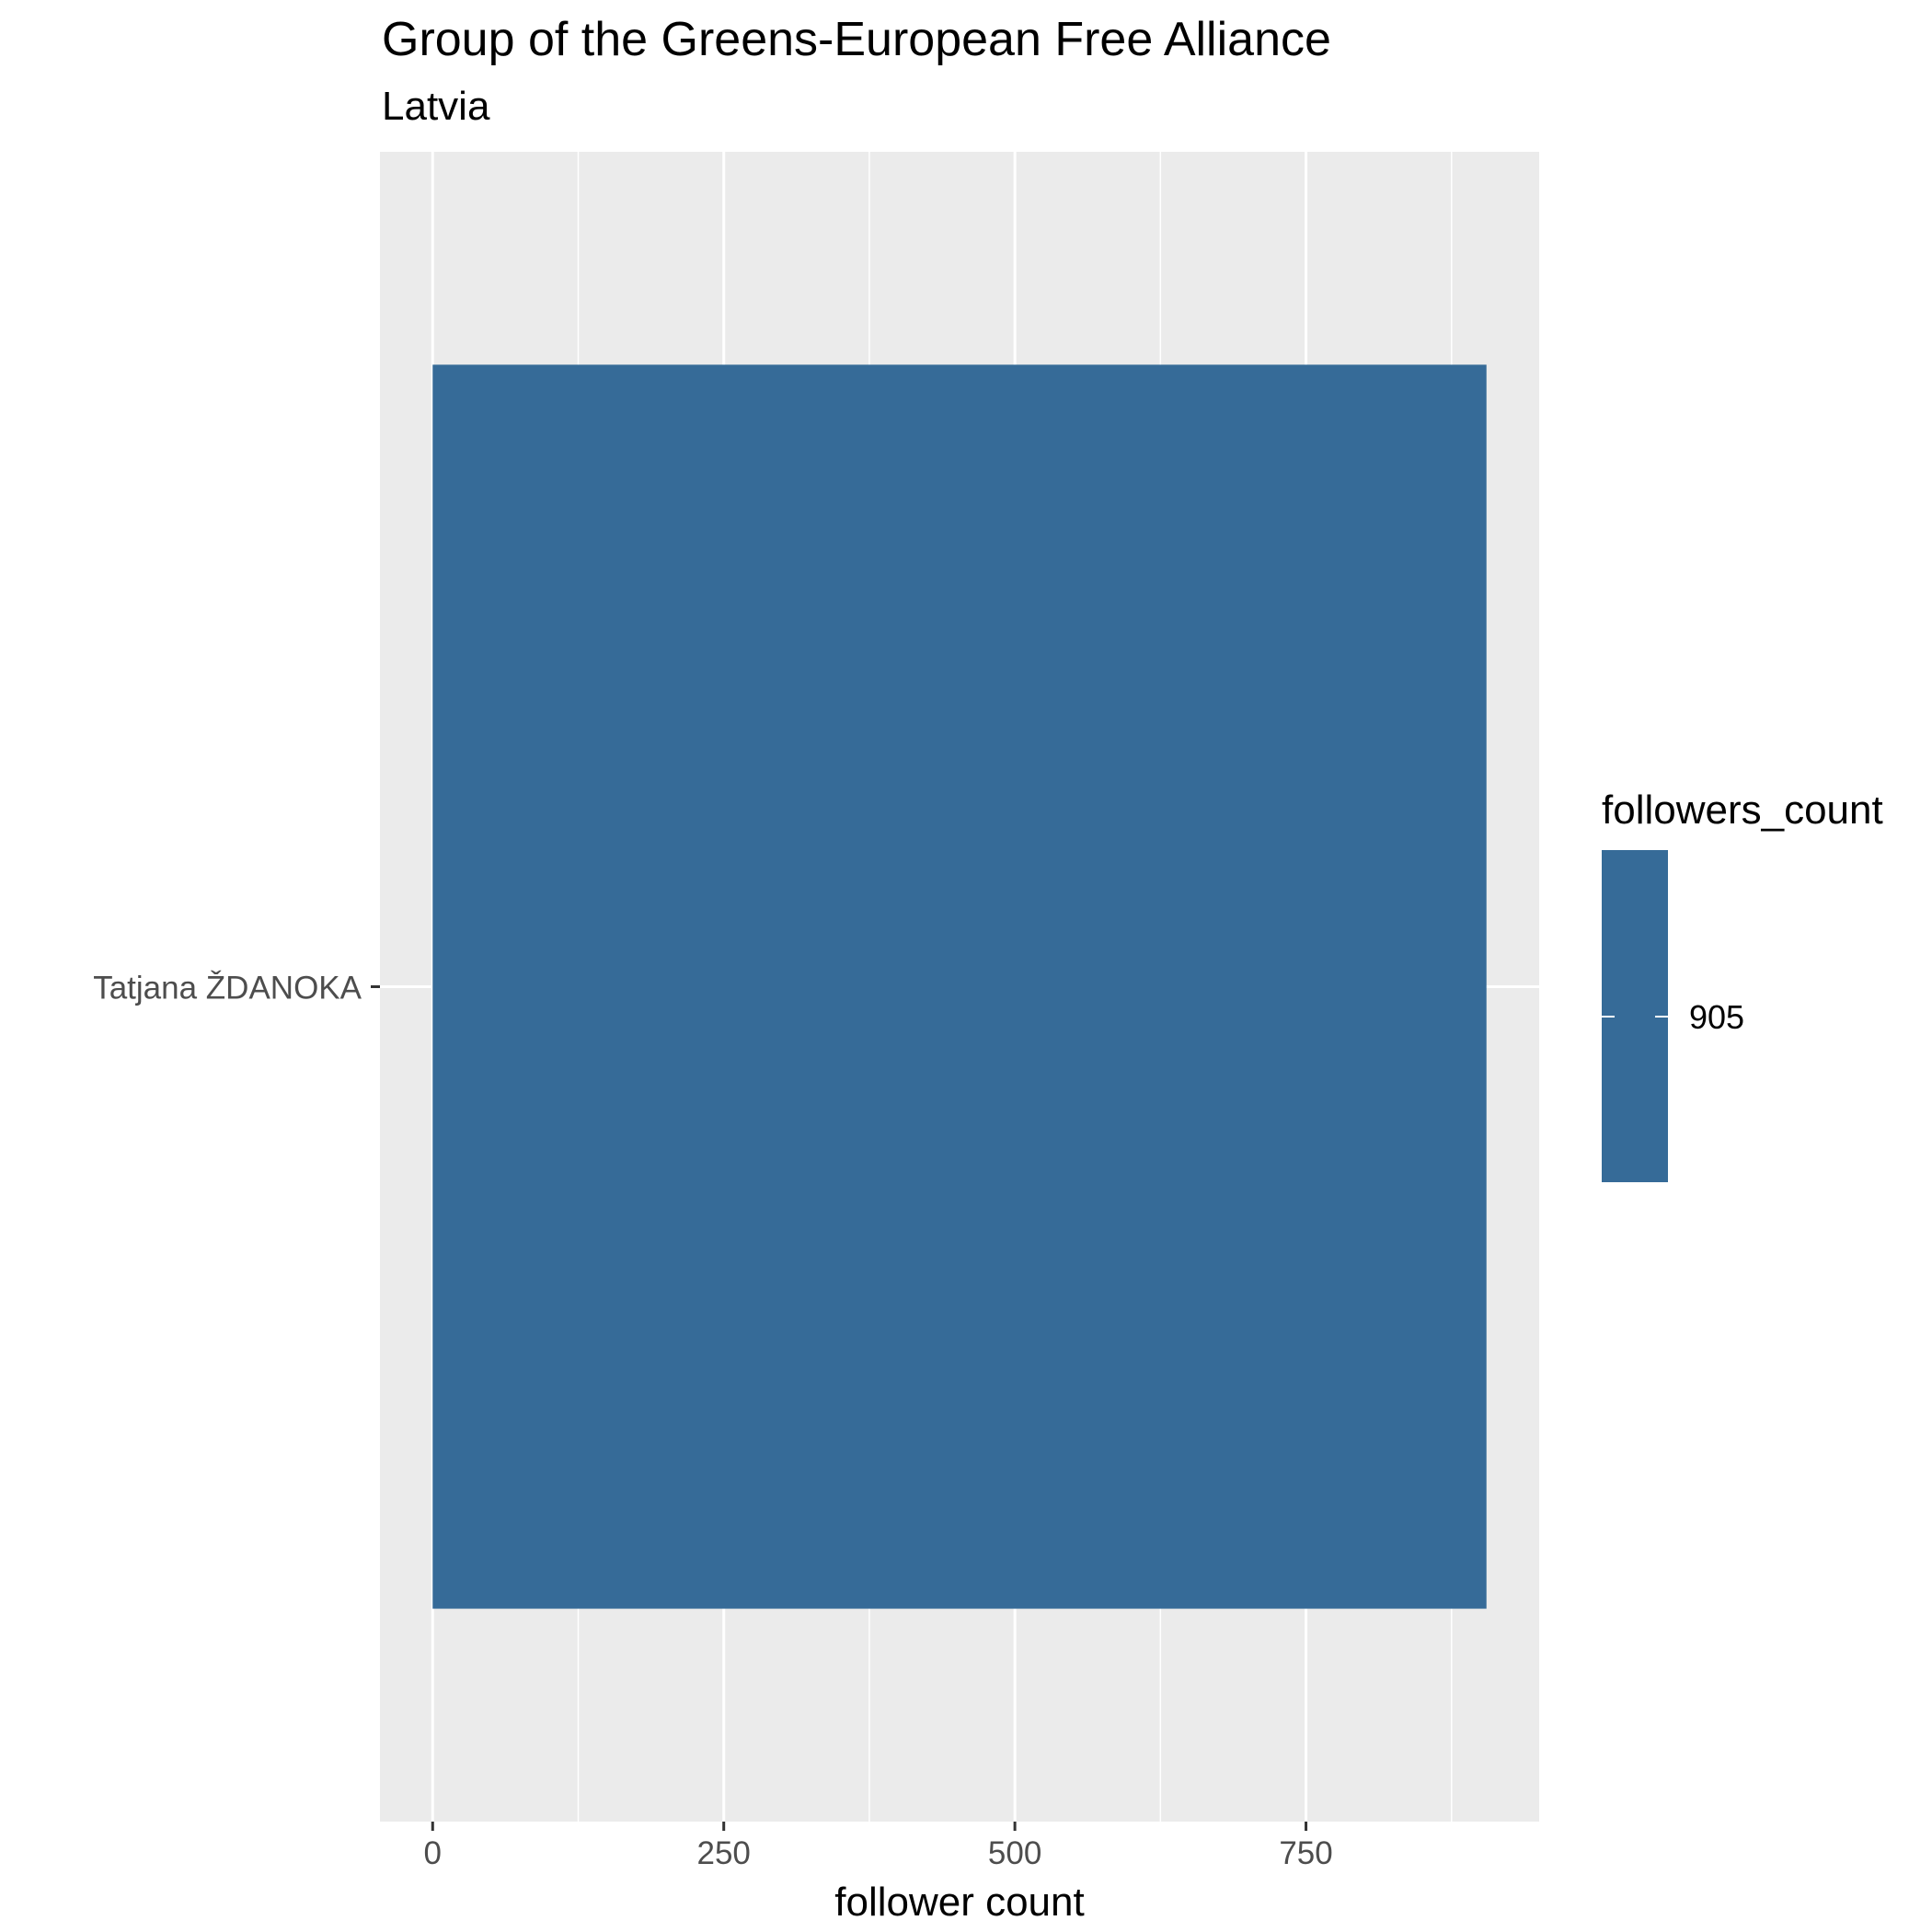 The height and width of the screenshot is (1932, 1932). I want to click on legend-title: followers_count, so click(1742, 810).